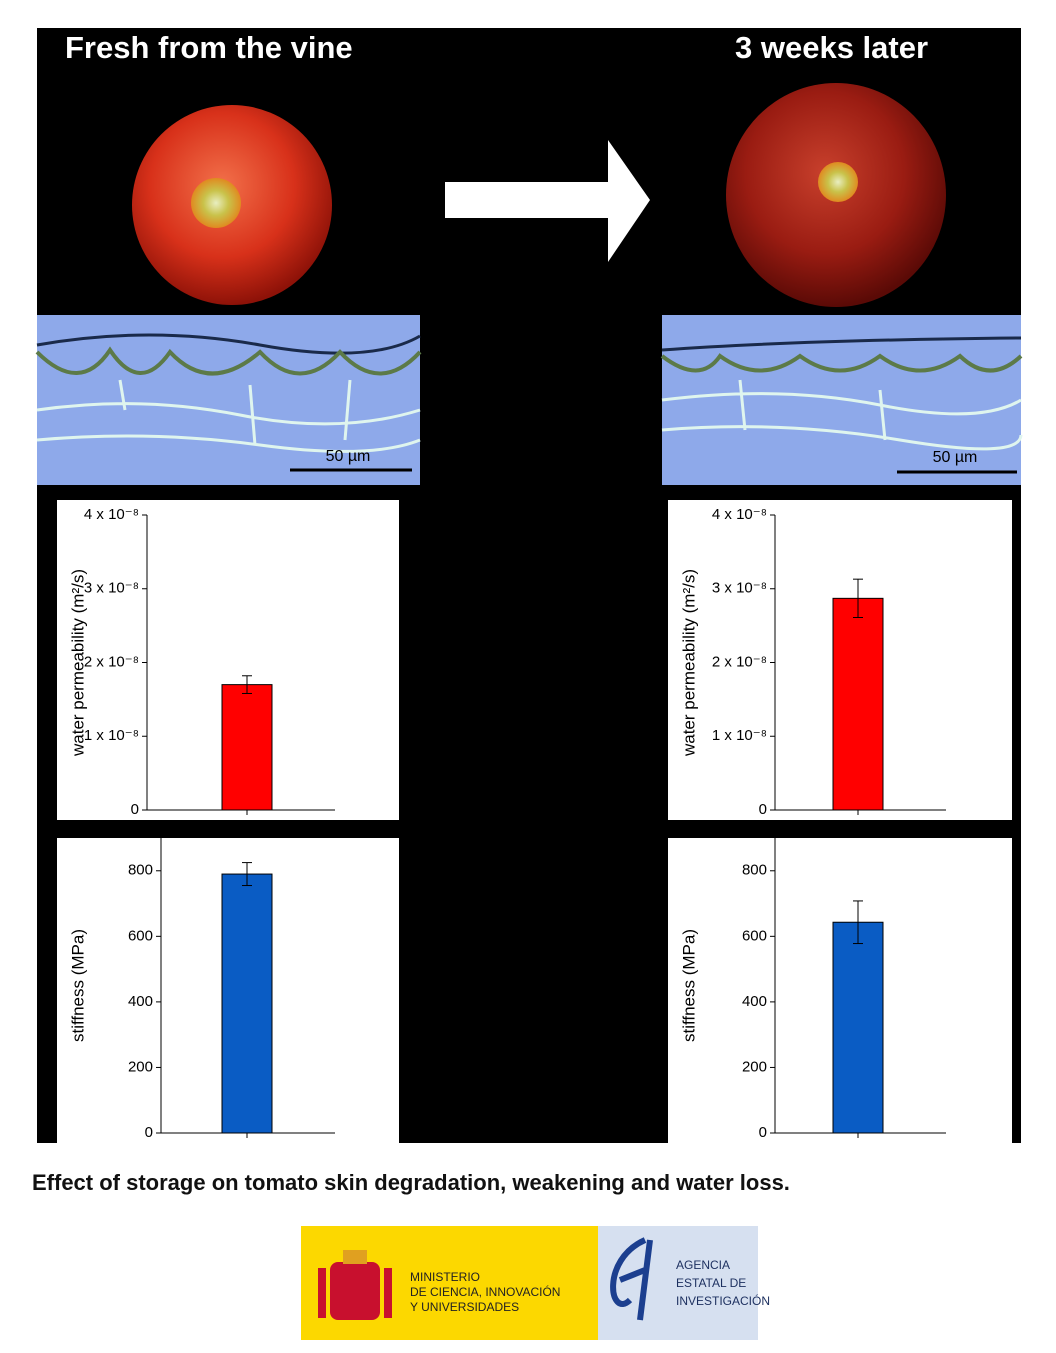 Image resolution: width=1056 pixels, height=1353 pixels. I want to click on logo-text: AGENCIA, so click(703, 1265).